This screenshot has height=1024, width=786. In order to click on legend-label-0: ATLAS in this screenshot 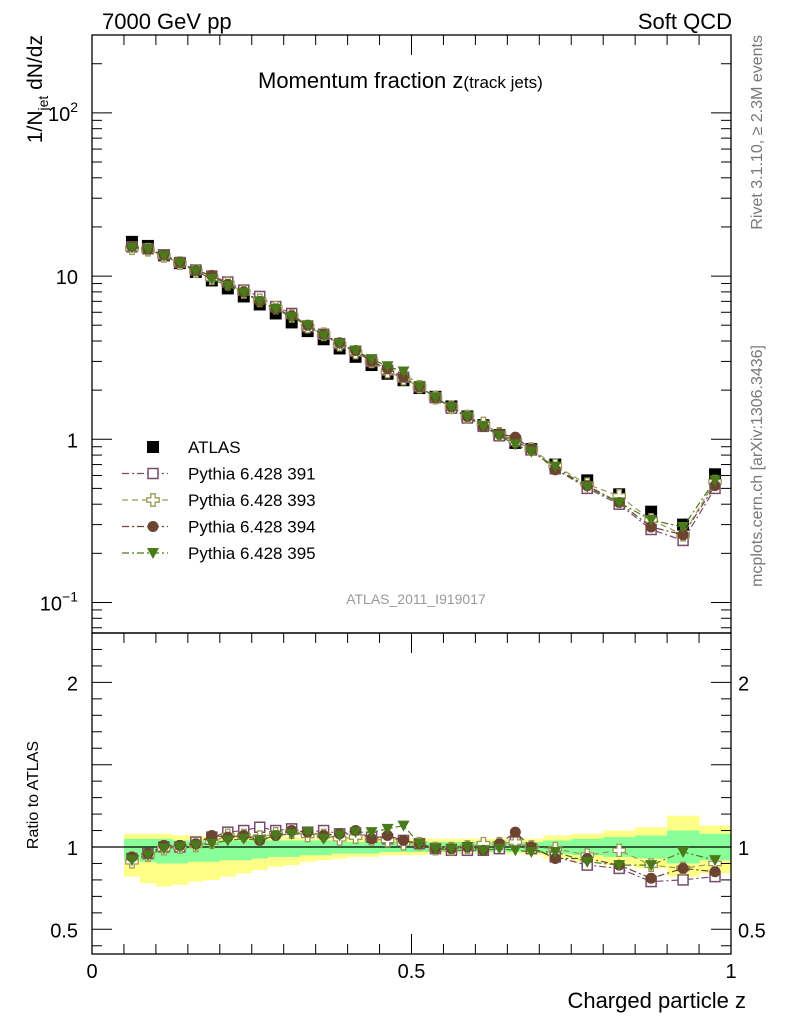, I will do `click(214, 447)`.